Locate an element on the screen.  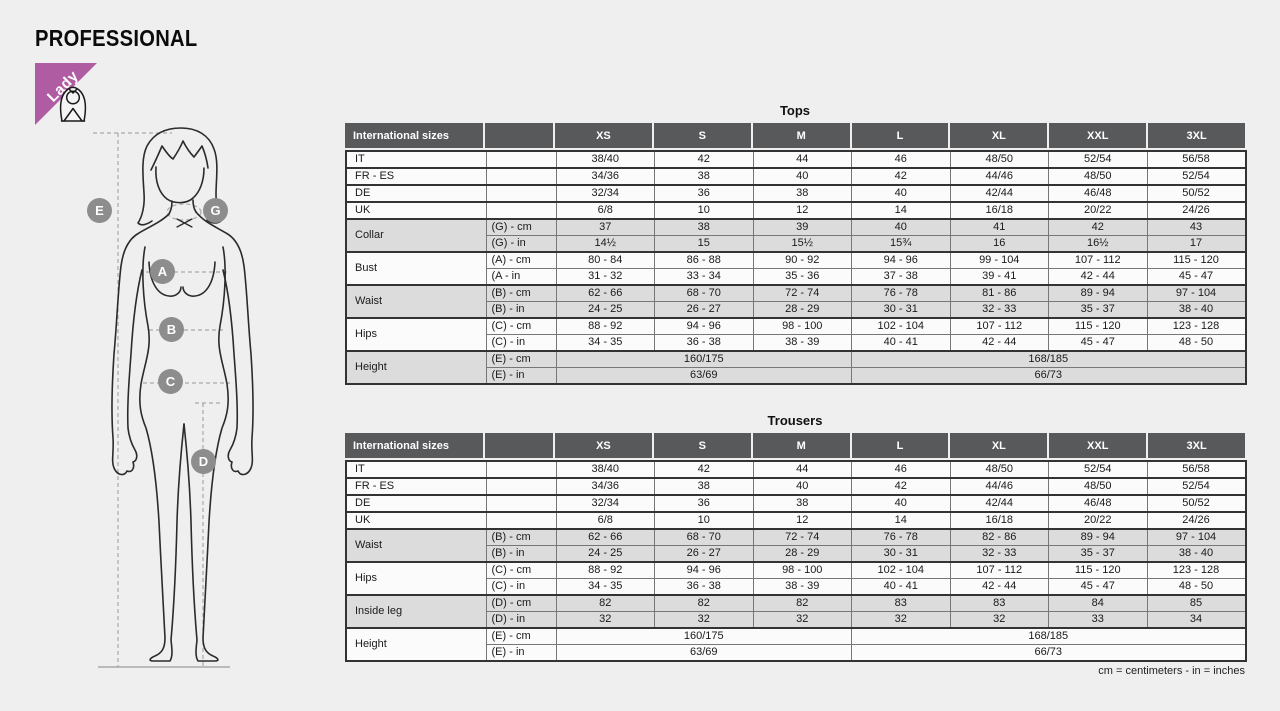
size-value: 16/18 is located at coordinates (999, 520).